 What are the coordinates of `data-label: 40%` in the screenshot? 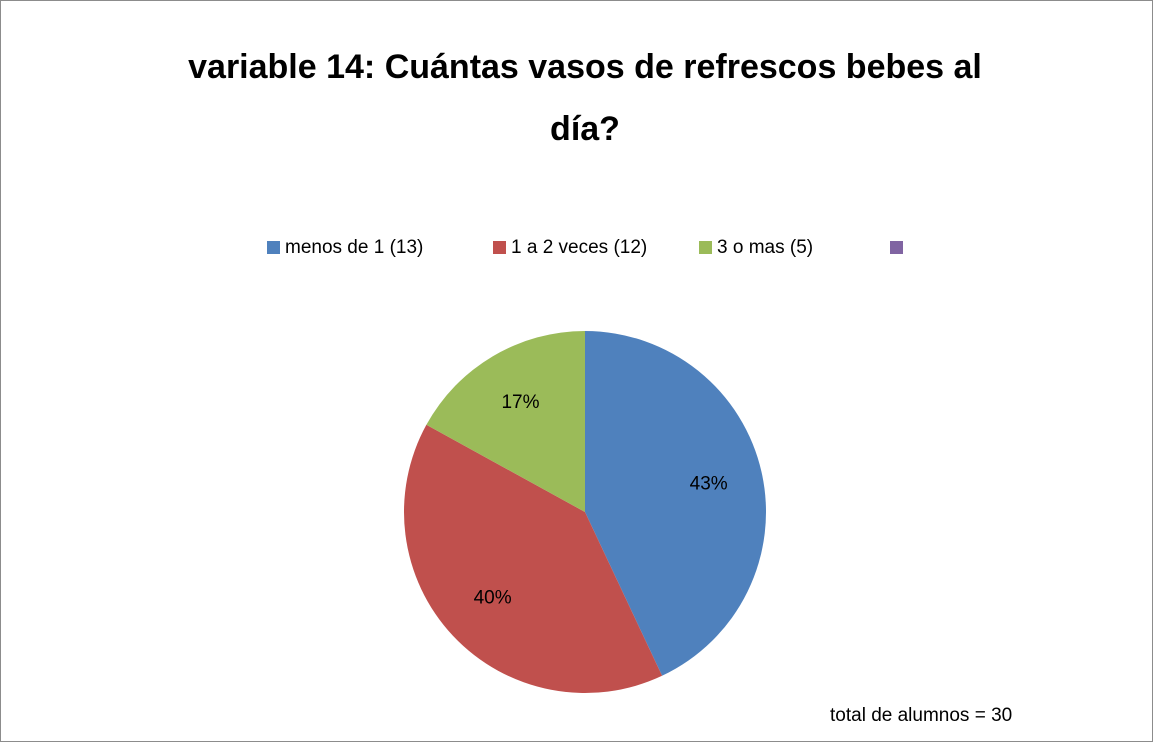 It's located at (493, 598).